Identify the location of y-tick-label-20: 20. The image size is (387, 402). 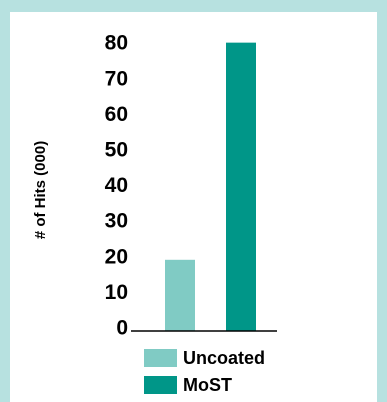
(116, 256).